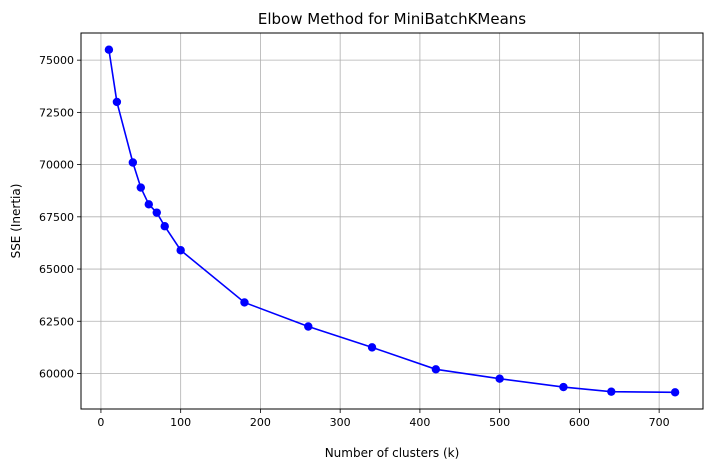 The width and height of the screenshot is (713, 475). Describe the element at coordinates (100, 422) in the screenshot. I see `x-tick-label: 0` at that location.